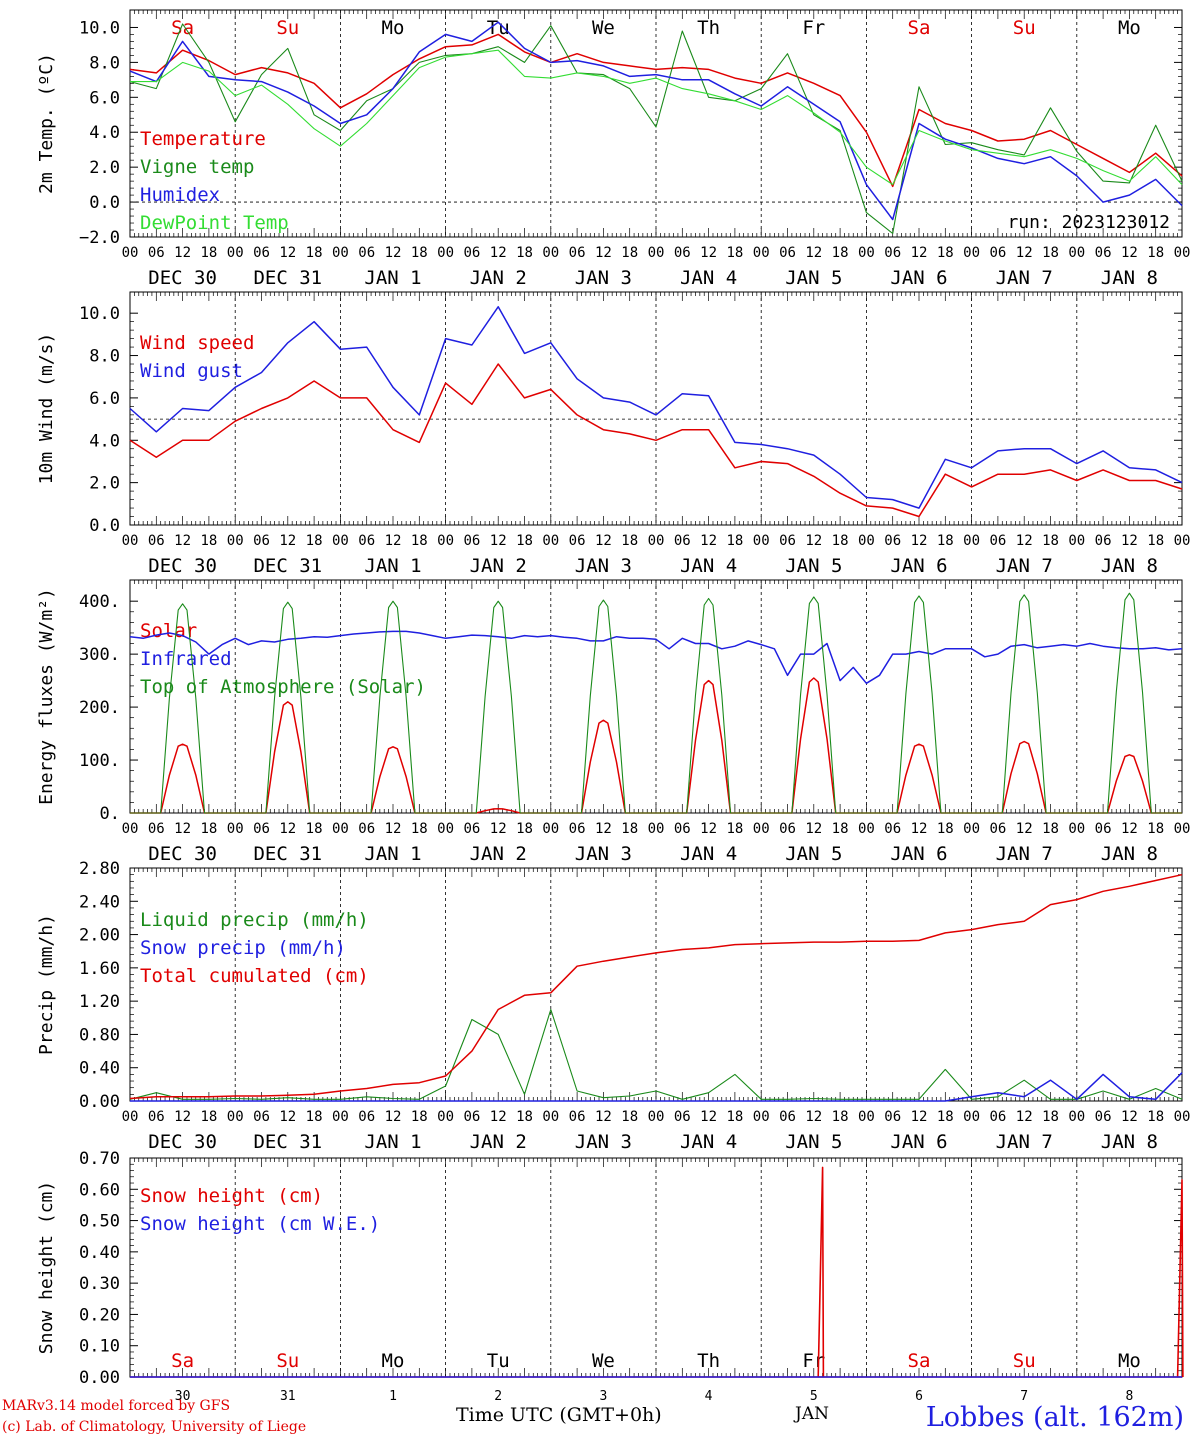 This screenshot has height=1440, width=1194. Describe the element at coordinates (46, 409) in the screenshot. I see `y-axis-label: 10m Wind (m/s)` at that location.